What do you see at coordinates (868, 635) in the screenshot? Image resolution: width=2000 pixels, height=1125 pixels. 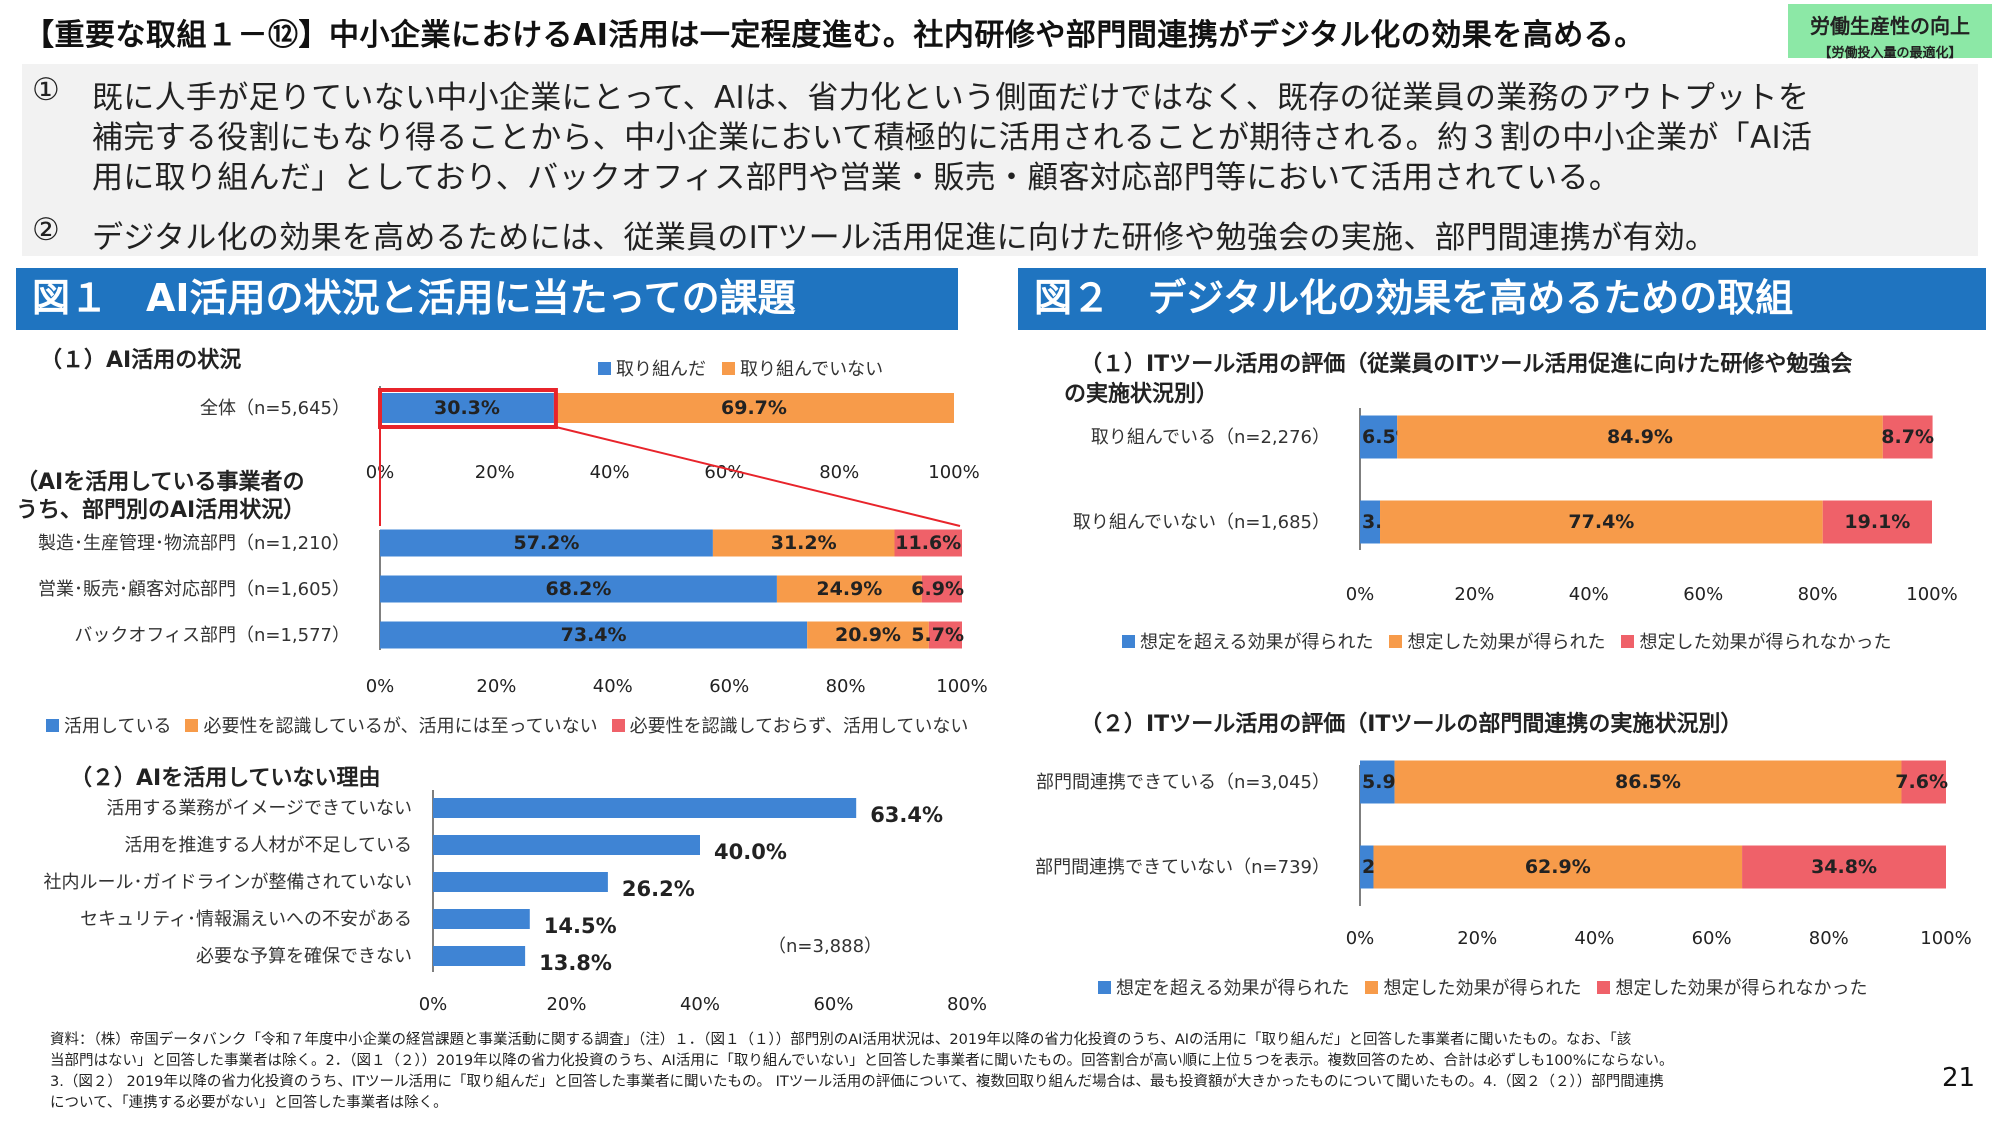 I see `fig1-dept-data-label: 20.9%` at bounding box center [868, 635].